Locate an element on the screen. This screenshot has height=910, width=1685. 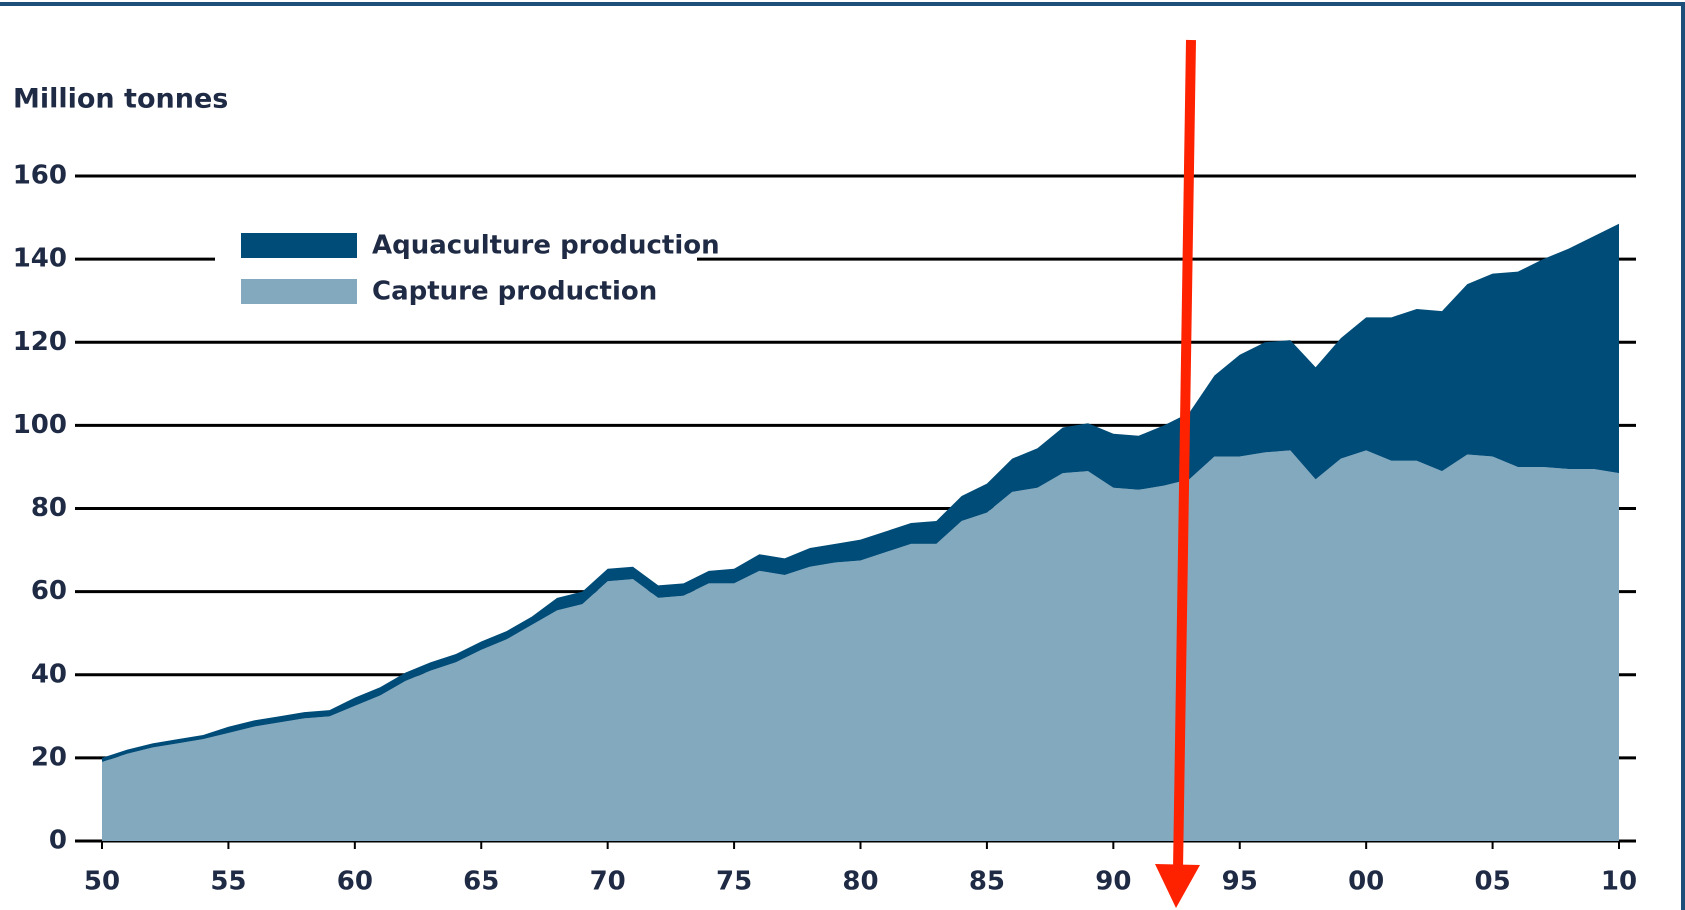
y-tick-label: 60 is located at coordinates (49, 591).